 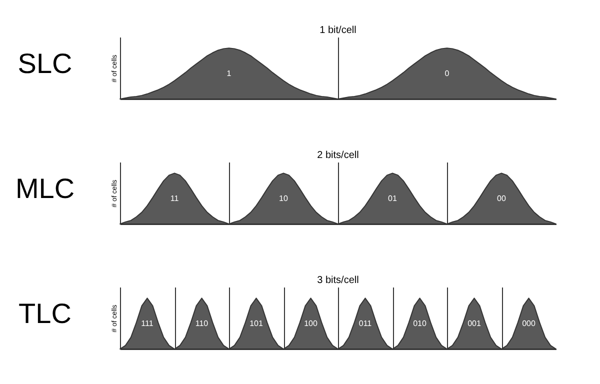 What do you see at coordinates (283, 199) in the screenshot?
I see `annotation: 10` at bounding box center [283, 199].